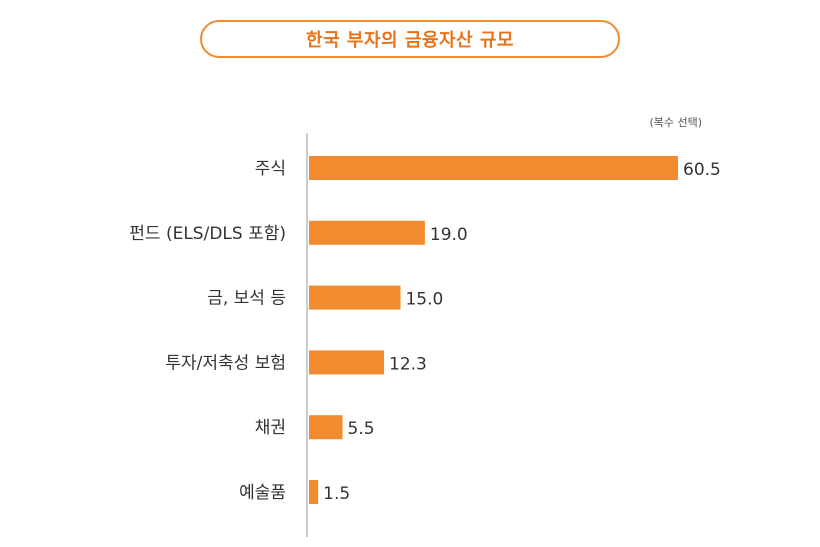 The width and height of the screenshot is (820, 547). Describe the element at coordinates (225, 363) in the screenshot. I see `category-label: 투자/저축성 보험` at that location.